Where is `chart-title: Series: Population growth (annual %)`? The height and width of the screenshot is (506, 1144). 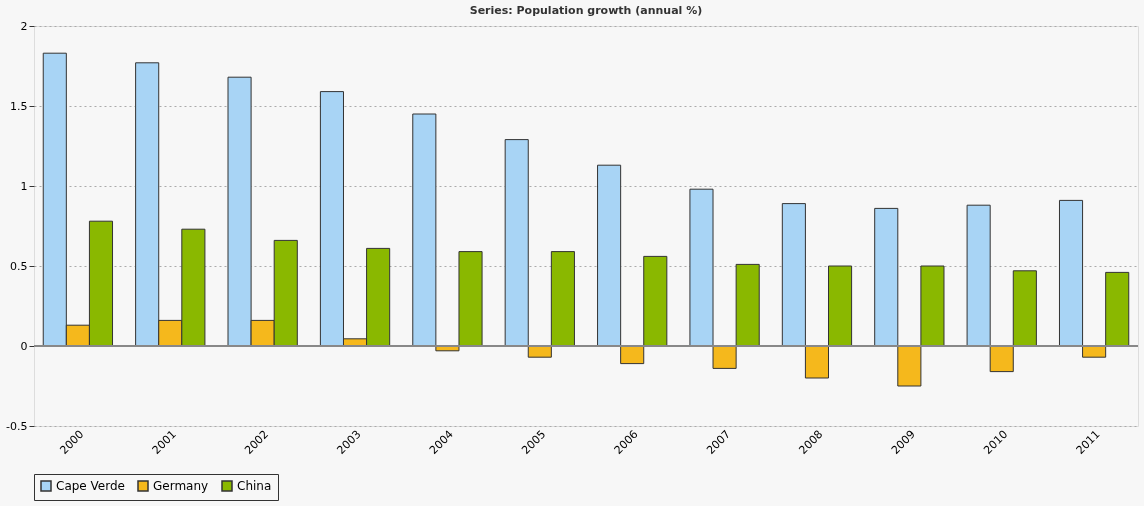
chart-title: Series: Population growth (annual %) is located at coordinates (586, 10).